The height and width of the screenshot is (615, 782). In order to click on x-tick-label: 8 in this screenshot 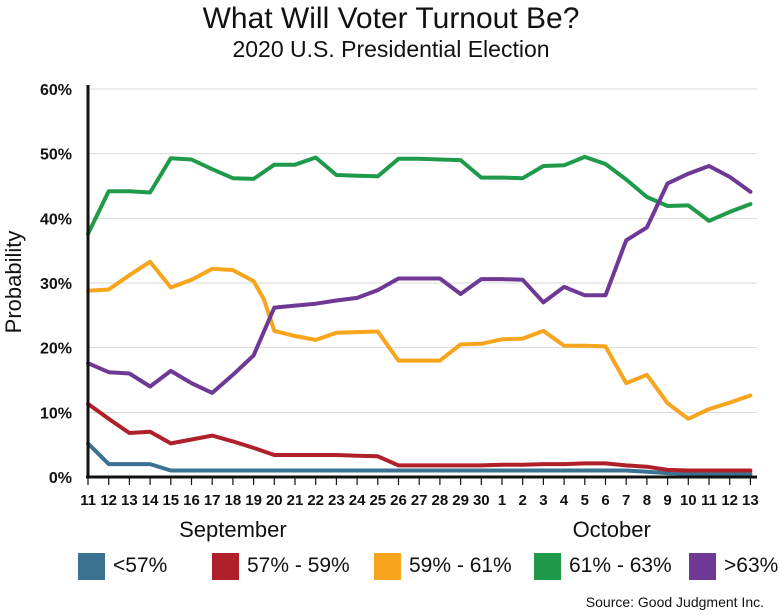, I will do `click(647, 500)`.